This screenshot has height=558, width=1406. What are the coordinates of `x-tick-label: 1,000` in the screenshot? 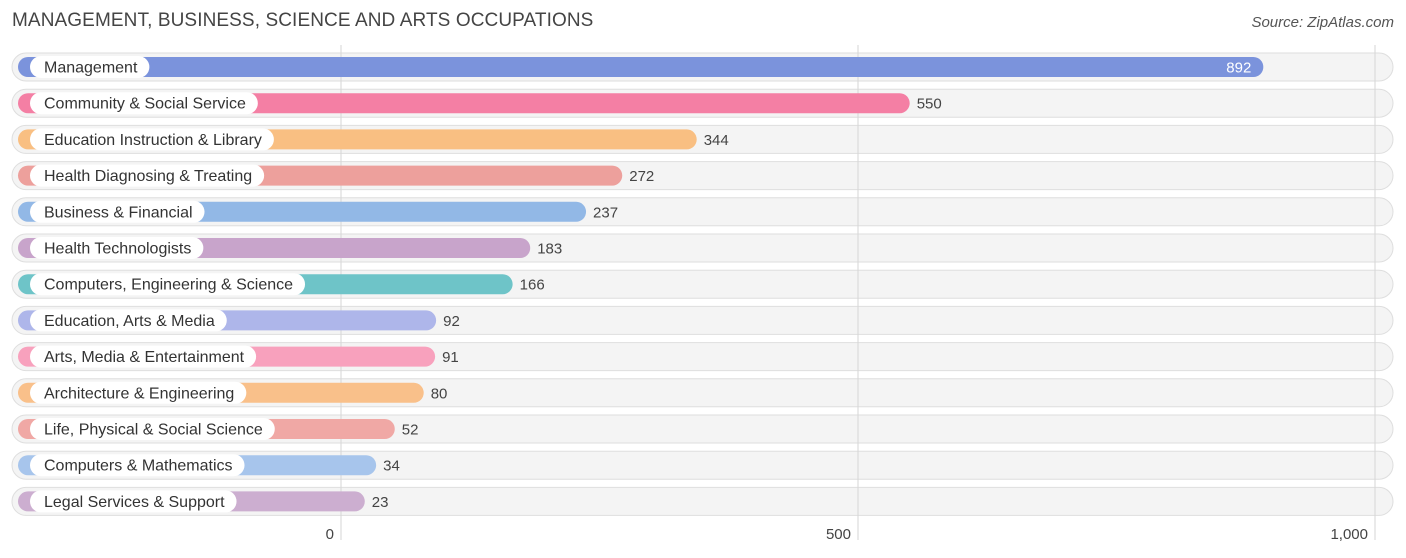 It's located at (1349, 534).